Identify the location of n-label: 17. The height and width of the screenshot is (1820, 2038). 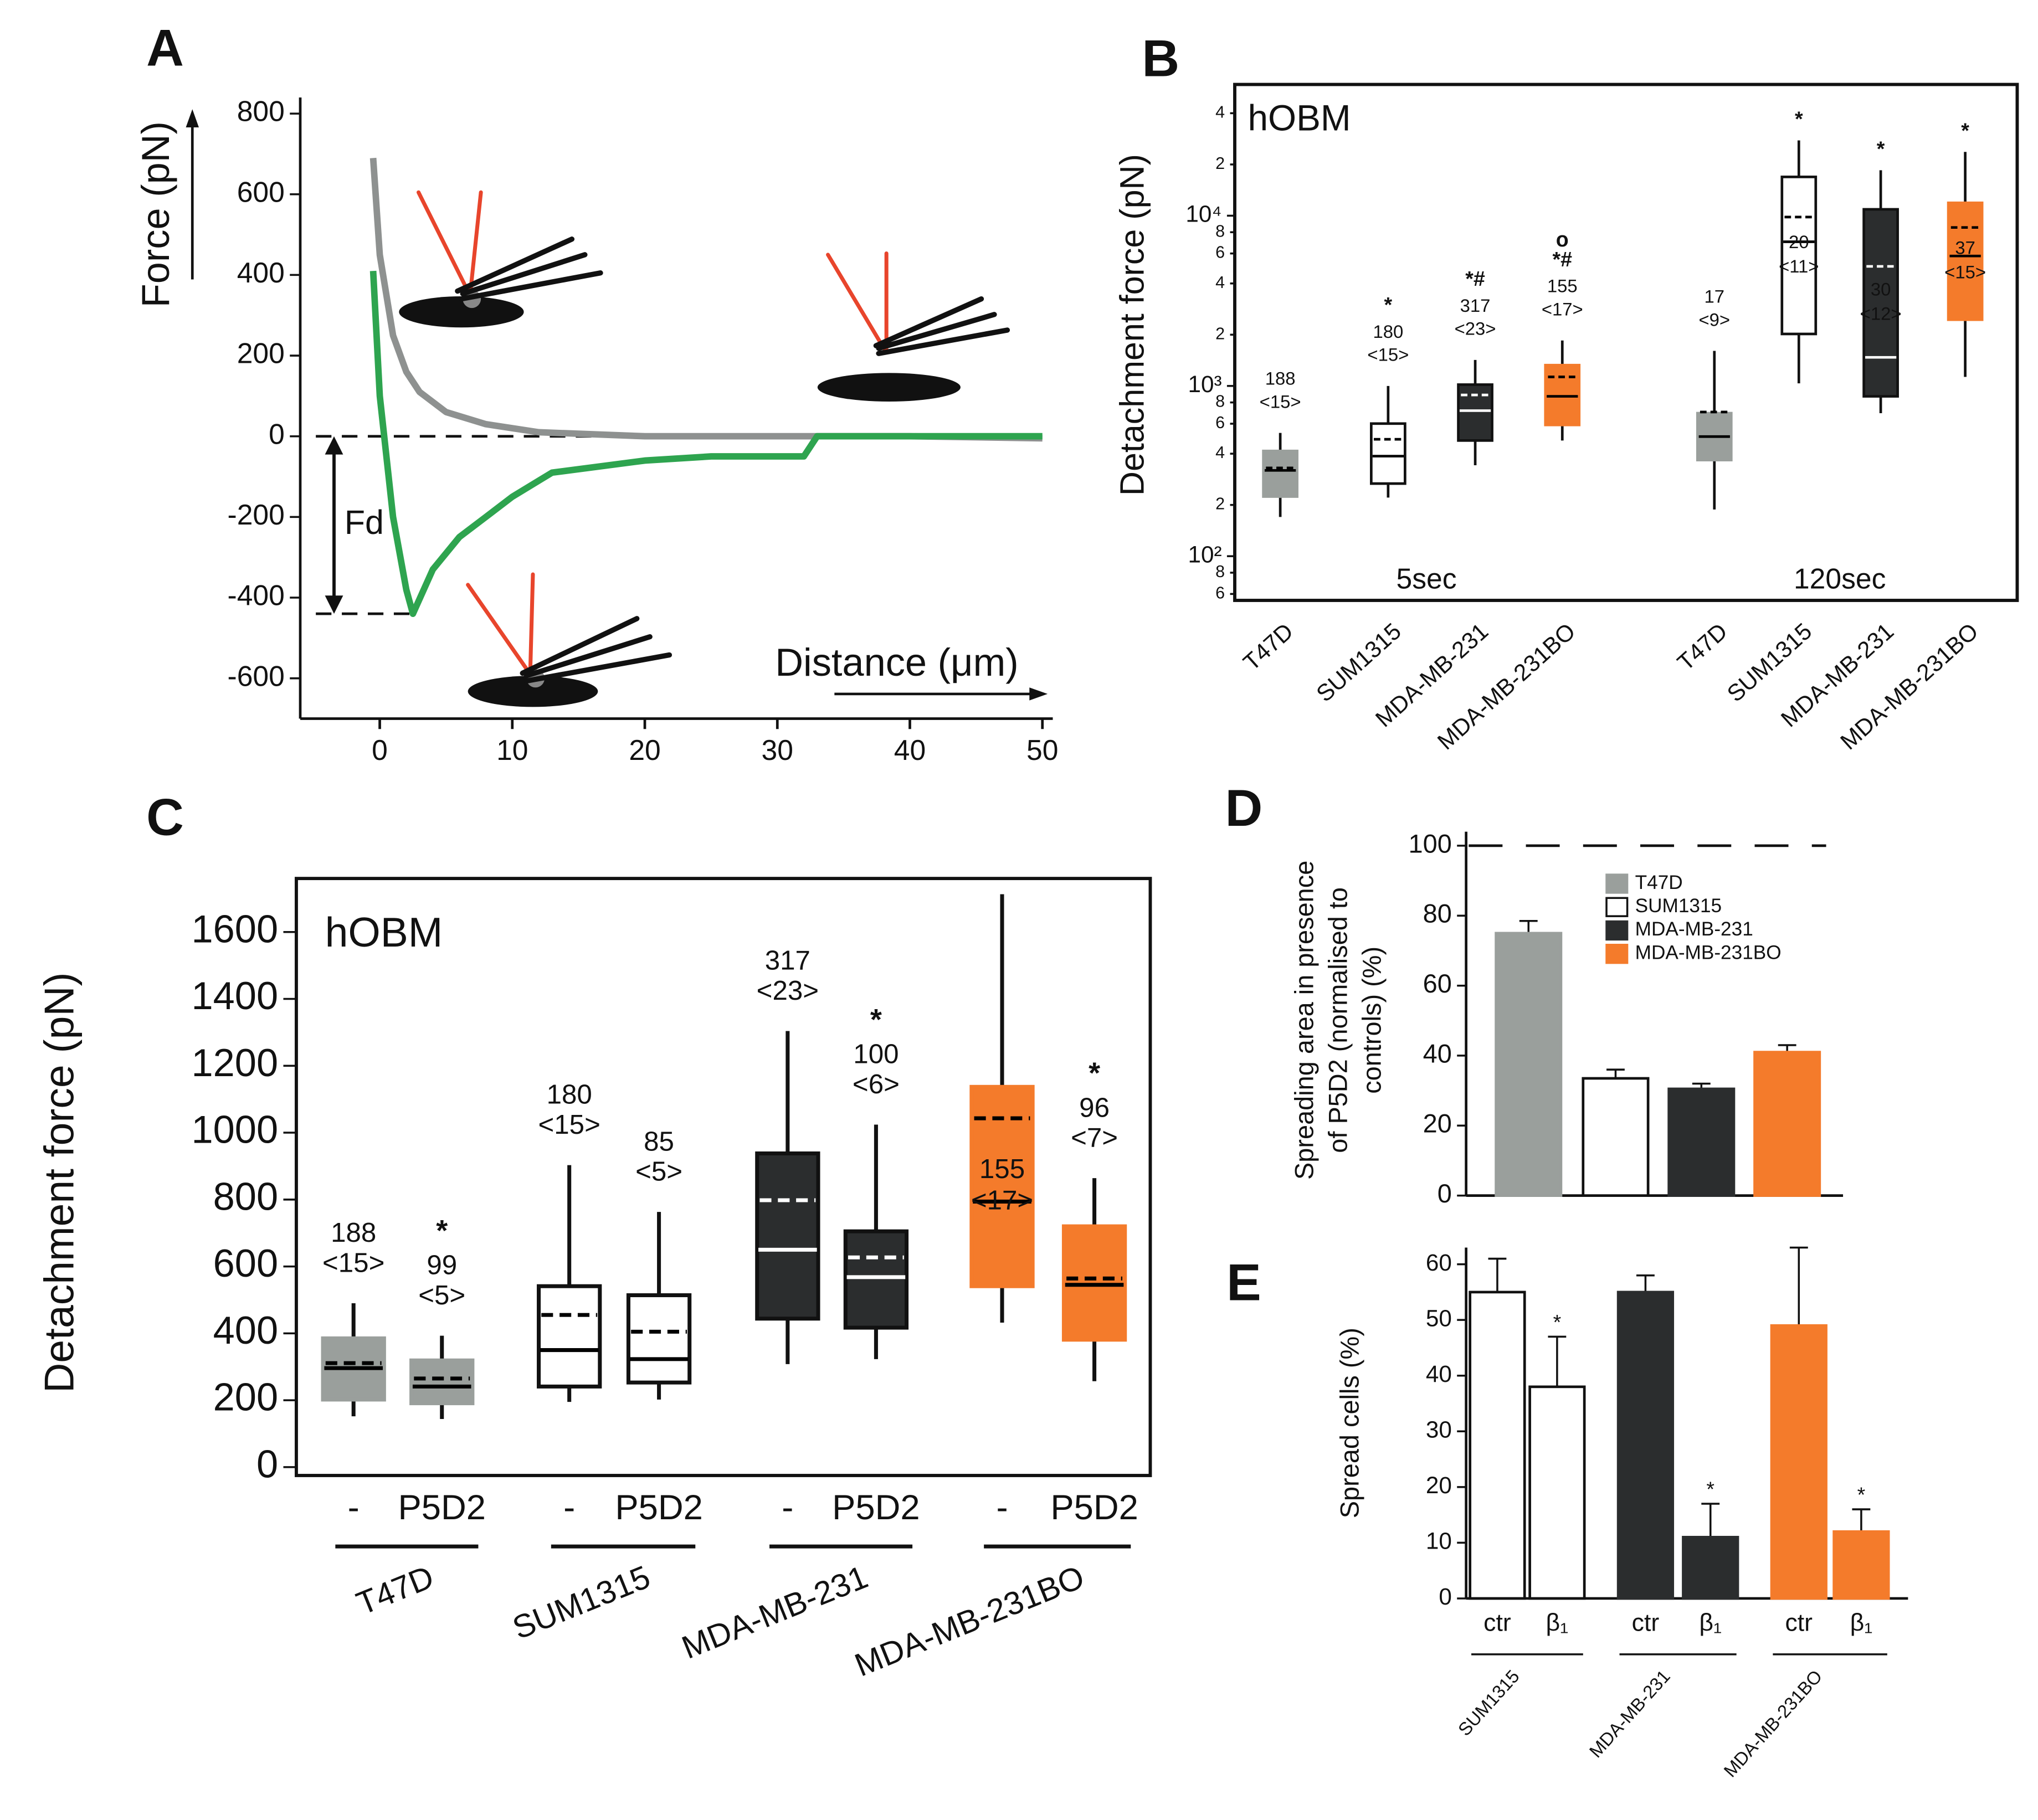
(1715, 296).